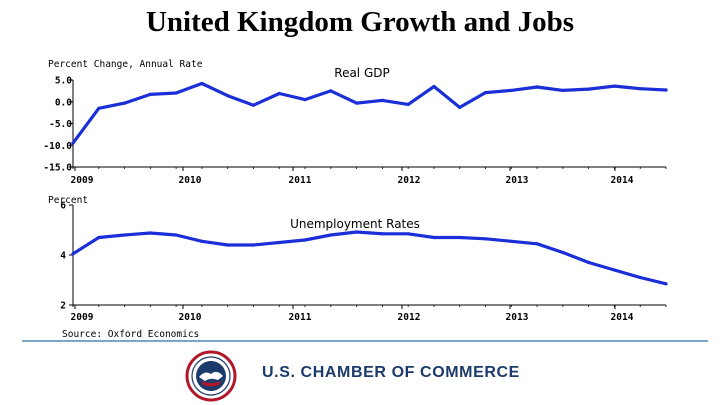  I want to click on y-tick-label: 6, so click(63, 206).